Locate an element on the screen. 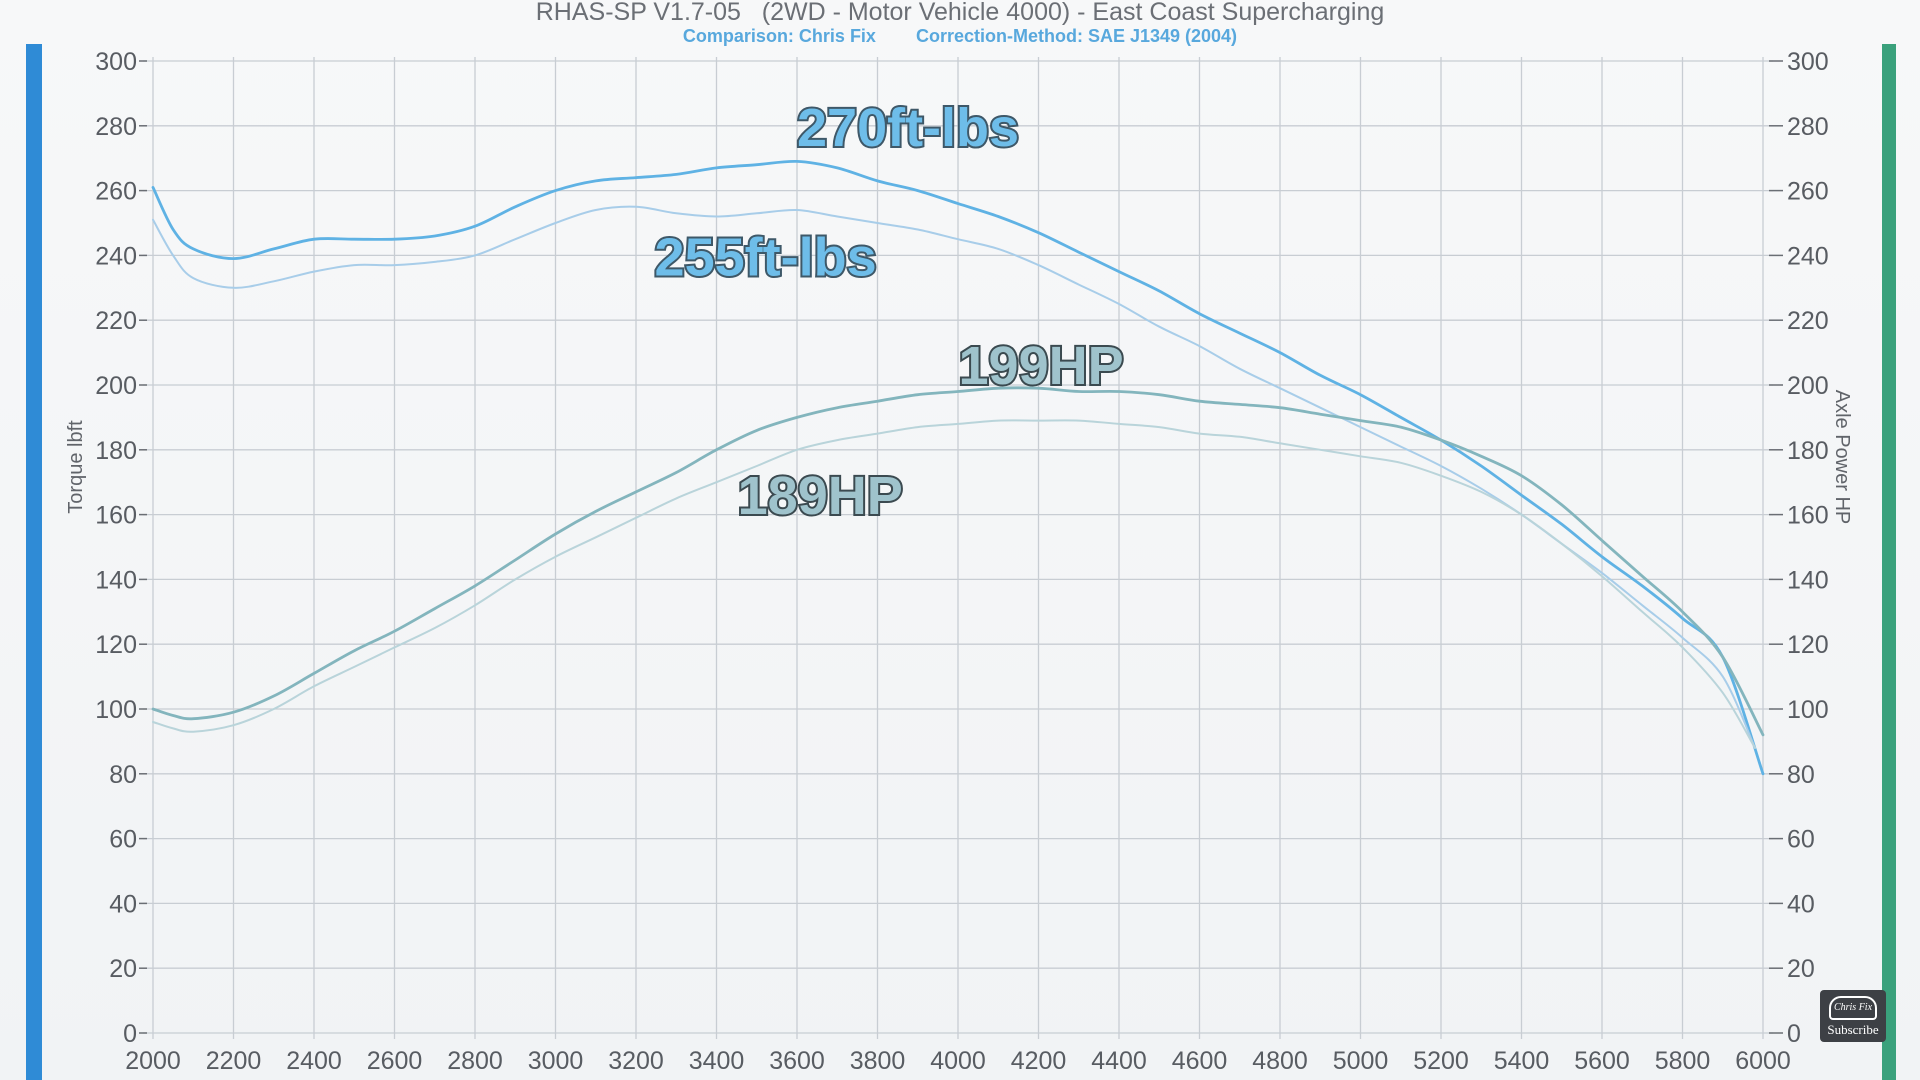 Image resolution: width=1920 pixels, height=1080 pixels. correction-method-label: Correction-Method: SAE J1349 (2004) is located at coordinates (1076, 36).